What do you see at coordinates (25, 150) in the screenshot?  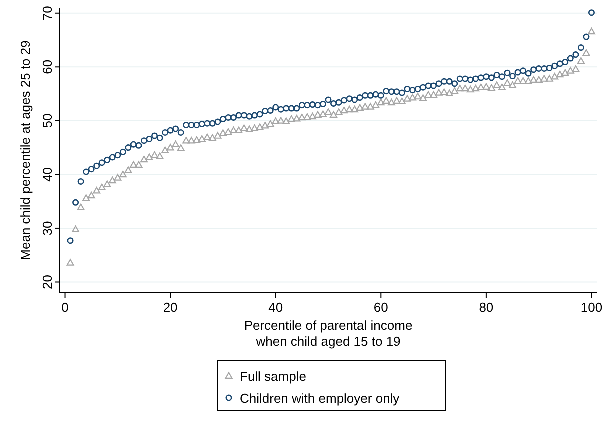 I see `y-axis-title: Mean child percentile at ages 25 to 29` at bounding box center [25, 150].